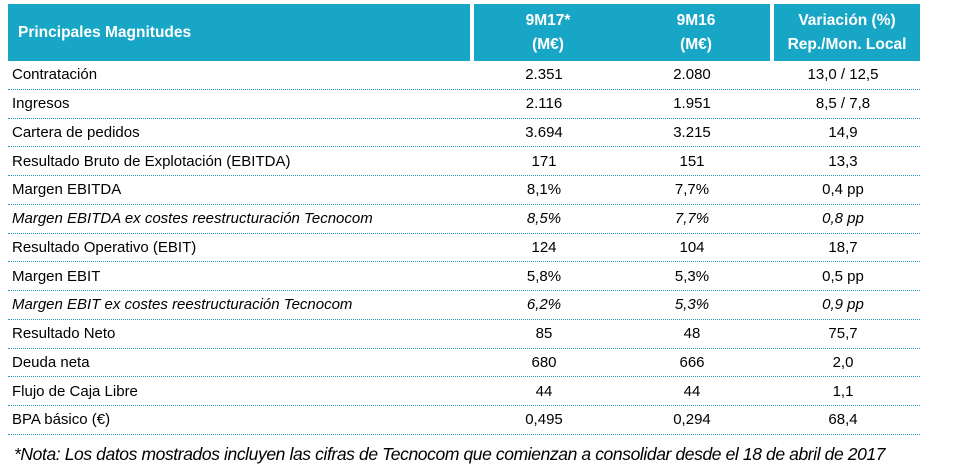 Image resolution: width=962 pixels, height=475 pixels. I want to click on row-value-9m17: 6,2%, so click(544, 305).